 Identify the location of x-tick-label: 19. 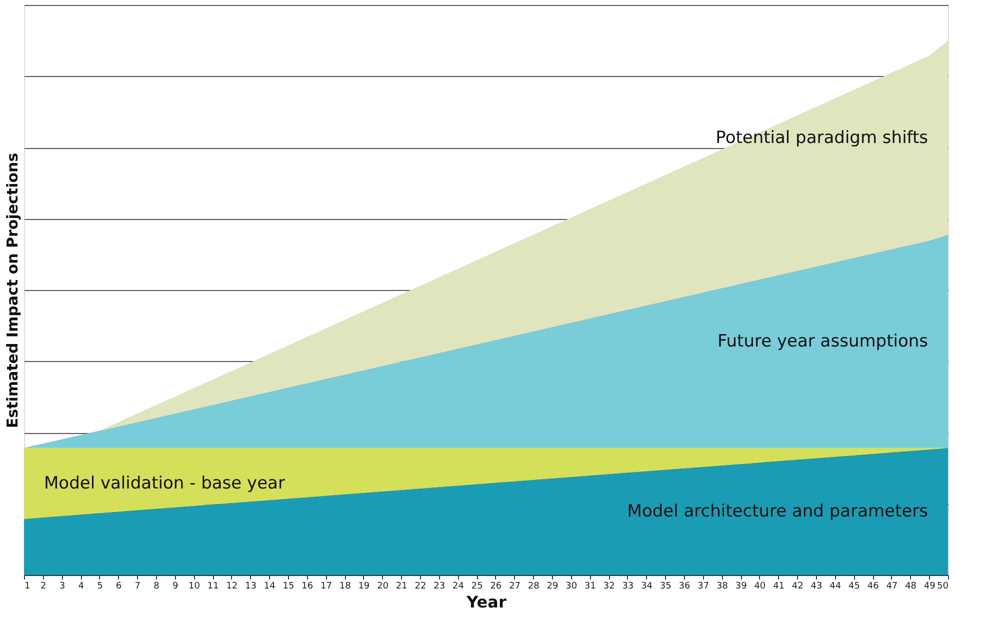
(364, 587).